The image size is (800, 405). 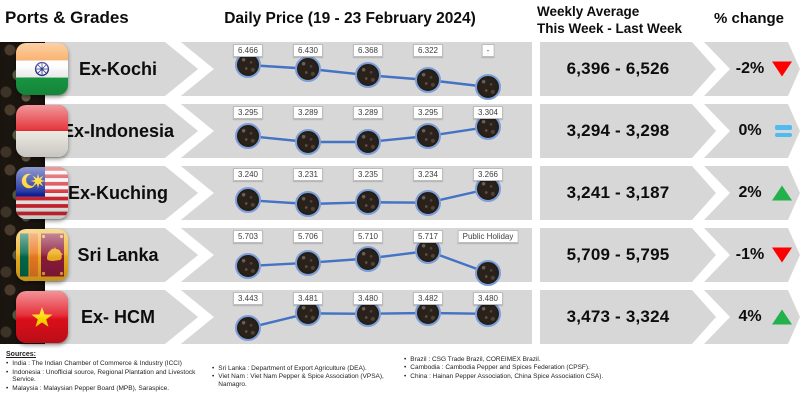 What do you see at coordinates (488, 236) in the screenshot?
I see `price-point-label: Public Holiday` at bounding box center [488, 236].